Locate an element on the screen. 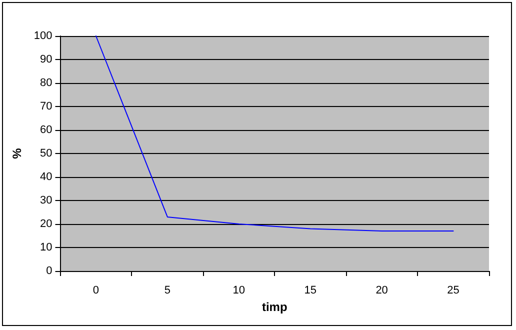  y-tick-label: 50 is located at coordinates (46, 154).